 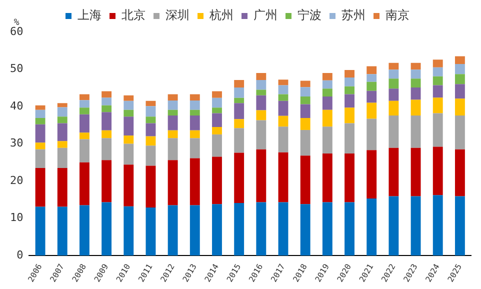 I want to click on legend-label: 苏州, so click(x=354, y=15).